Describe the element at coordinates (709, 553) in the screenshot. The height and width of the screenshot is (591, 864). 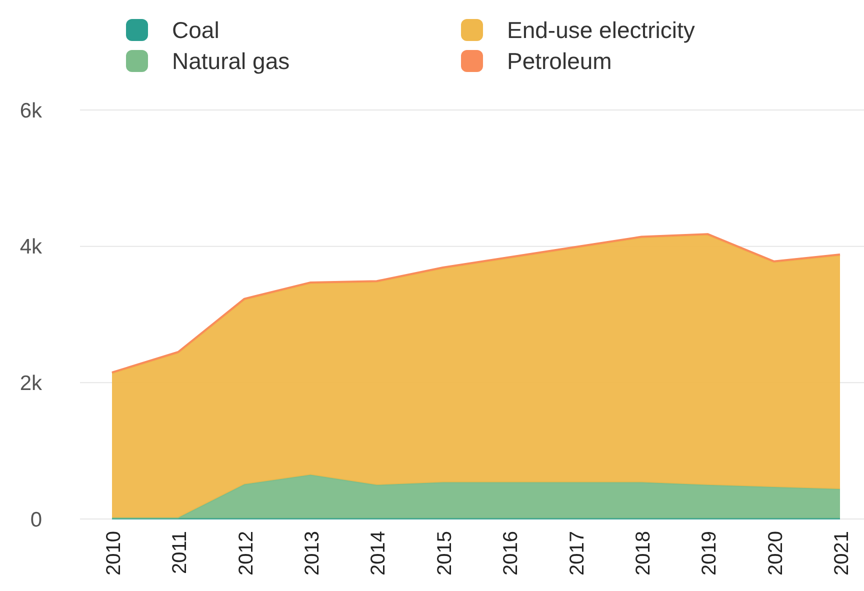
I see `x-tick-label: 2019` at that location.